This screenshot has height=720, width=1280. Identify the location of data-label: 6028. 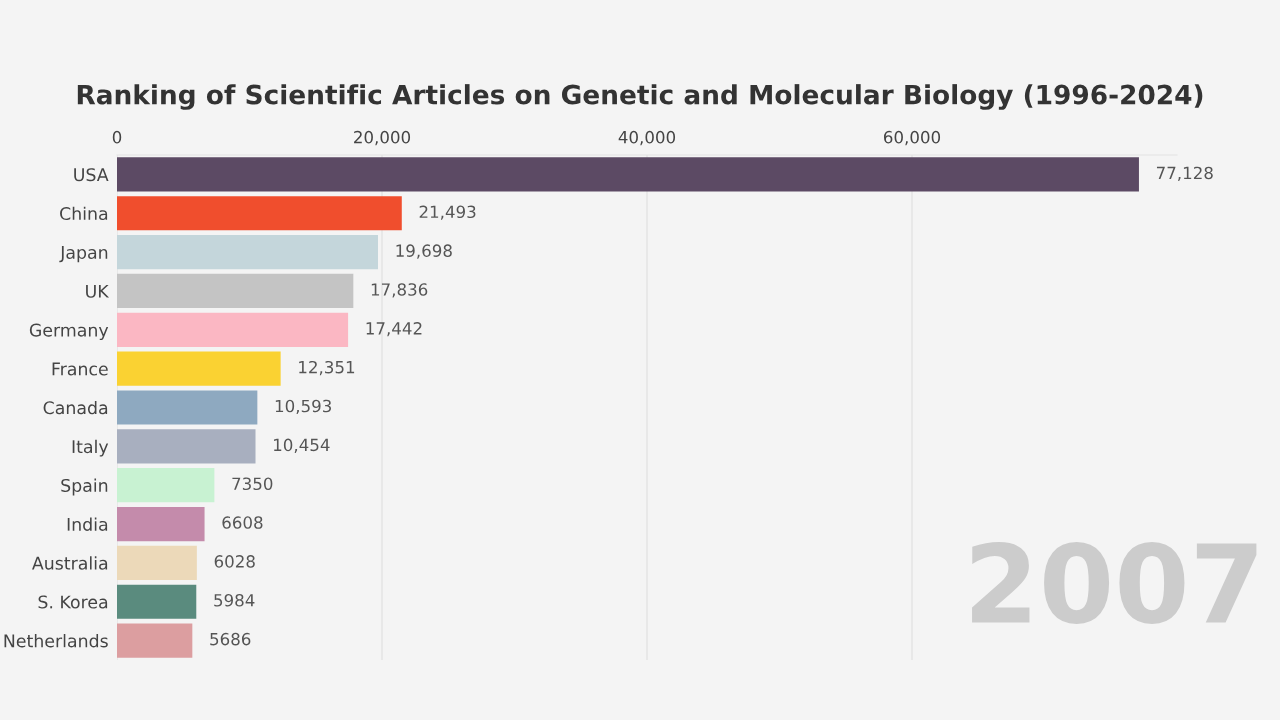
(234, 561).